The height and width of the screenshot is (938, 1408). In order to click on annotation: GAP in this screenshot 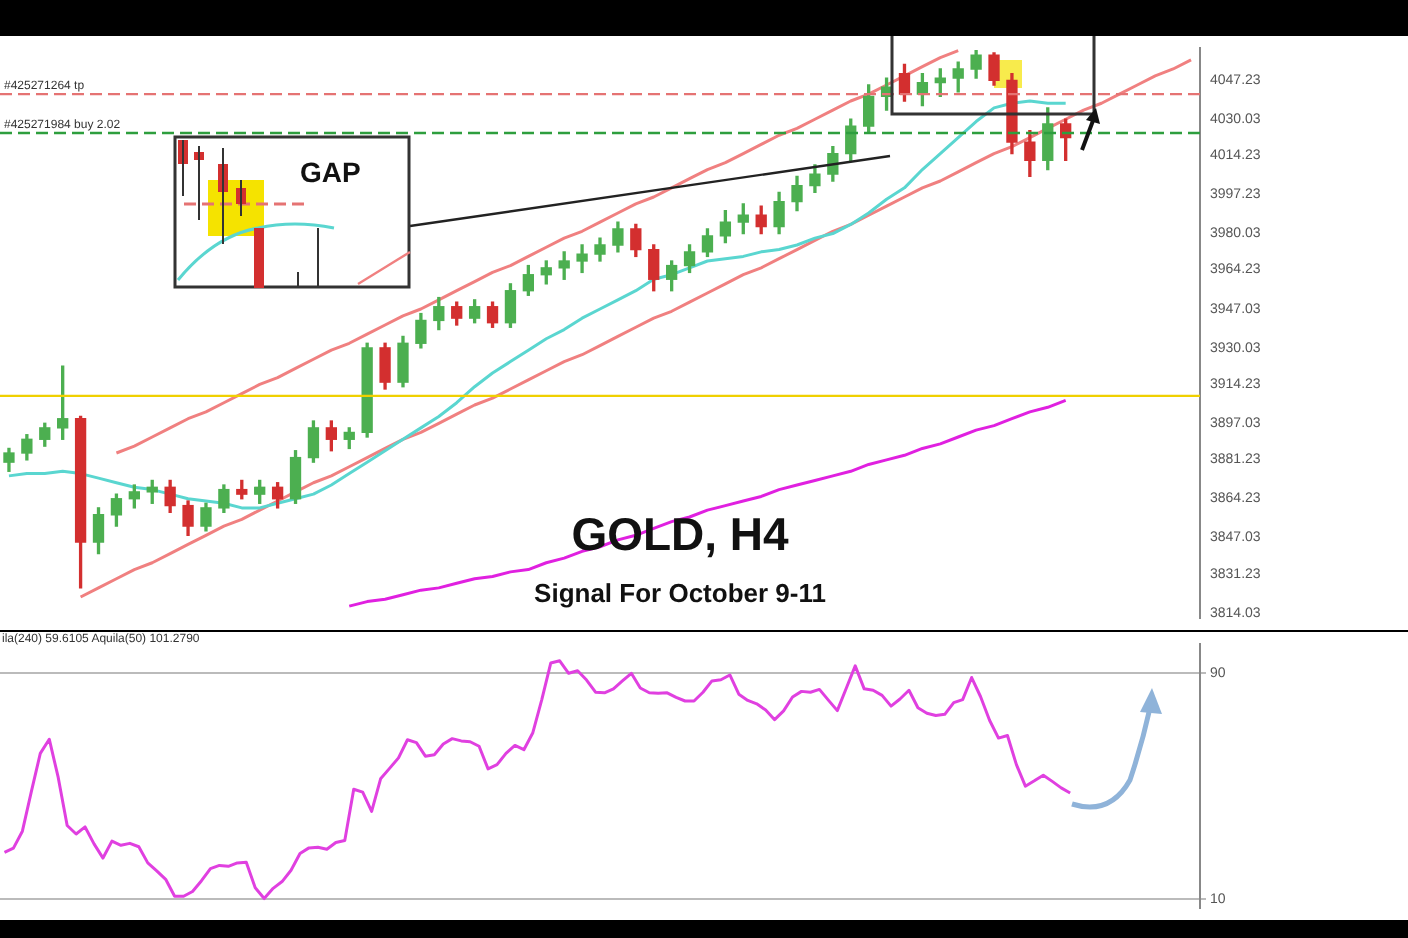, I will do `click(330, 172)`.